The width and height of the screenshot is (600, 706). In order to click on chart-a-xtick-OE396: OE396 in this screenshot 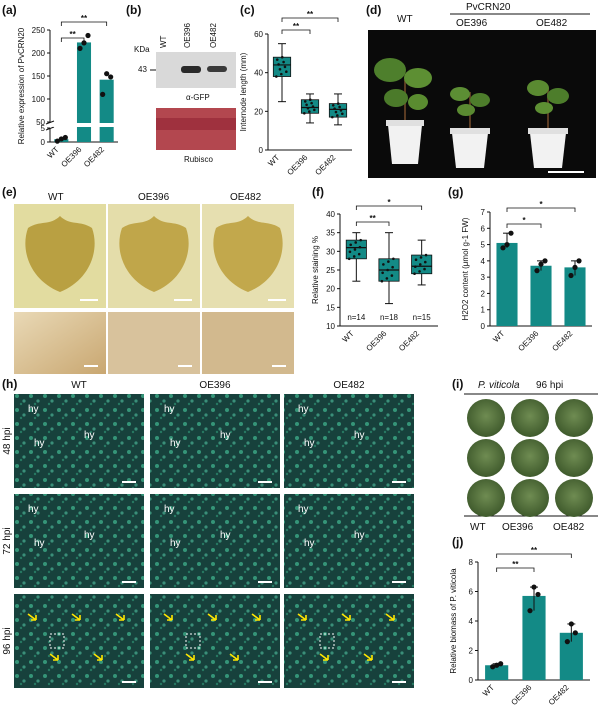, I will do `click(71, 157)`.